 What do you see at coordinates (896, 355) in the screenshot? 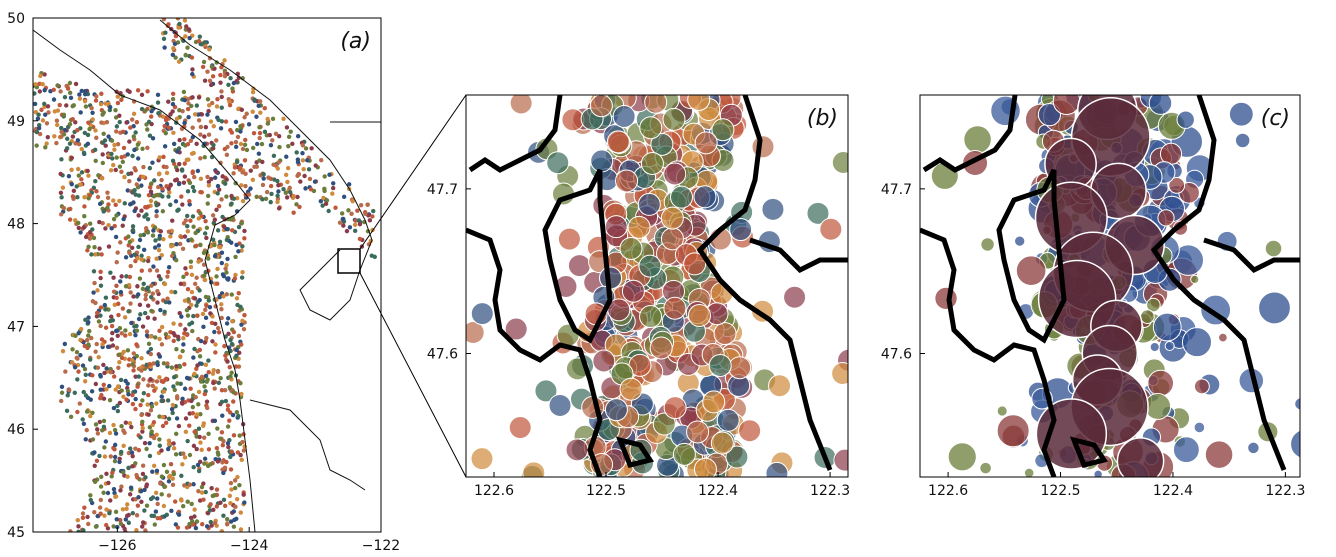
I see `y-tick-label: 47.6` at bounding box center [896, 355].